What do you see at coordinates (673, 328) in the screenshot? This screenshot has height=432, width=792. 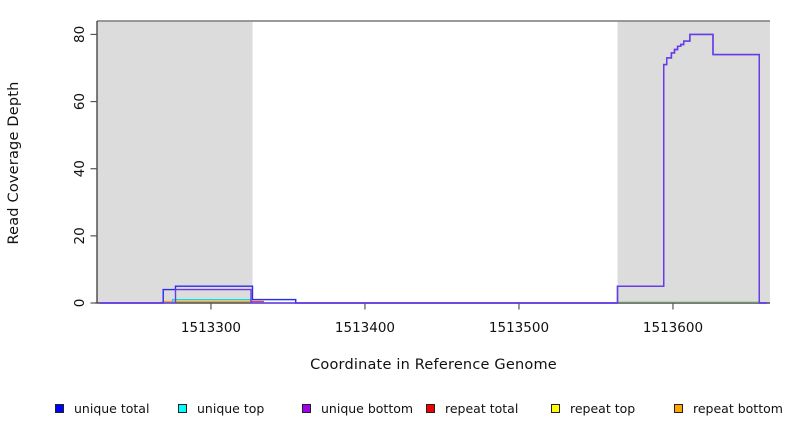 I see `x-tick-label: 1513600` at bounding box center [673, 328].